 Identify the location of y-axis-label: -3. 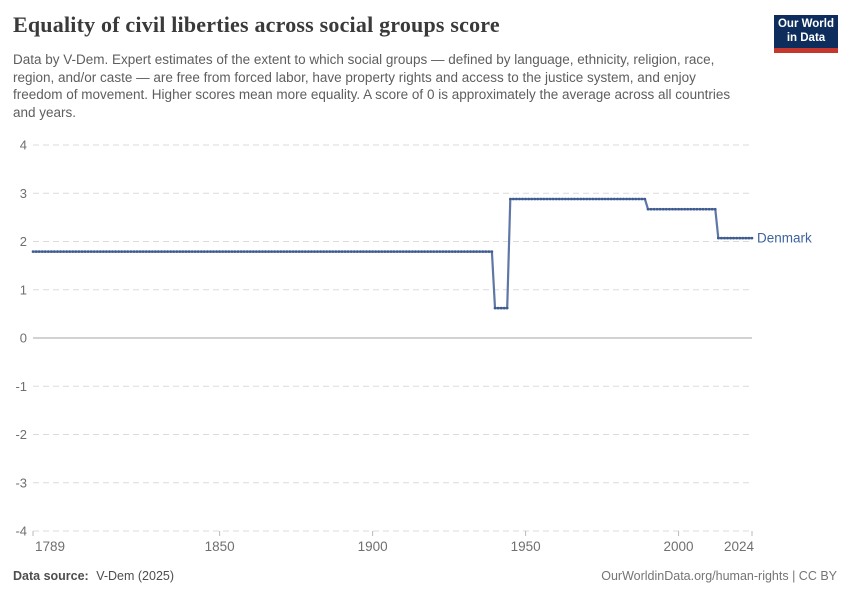
(21, 482).